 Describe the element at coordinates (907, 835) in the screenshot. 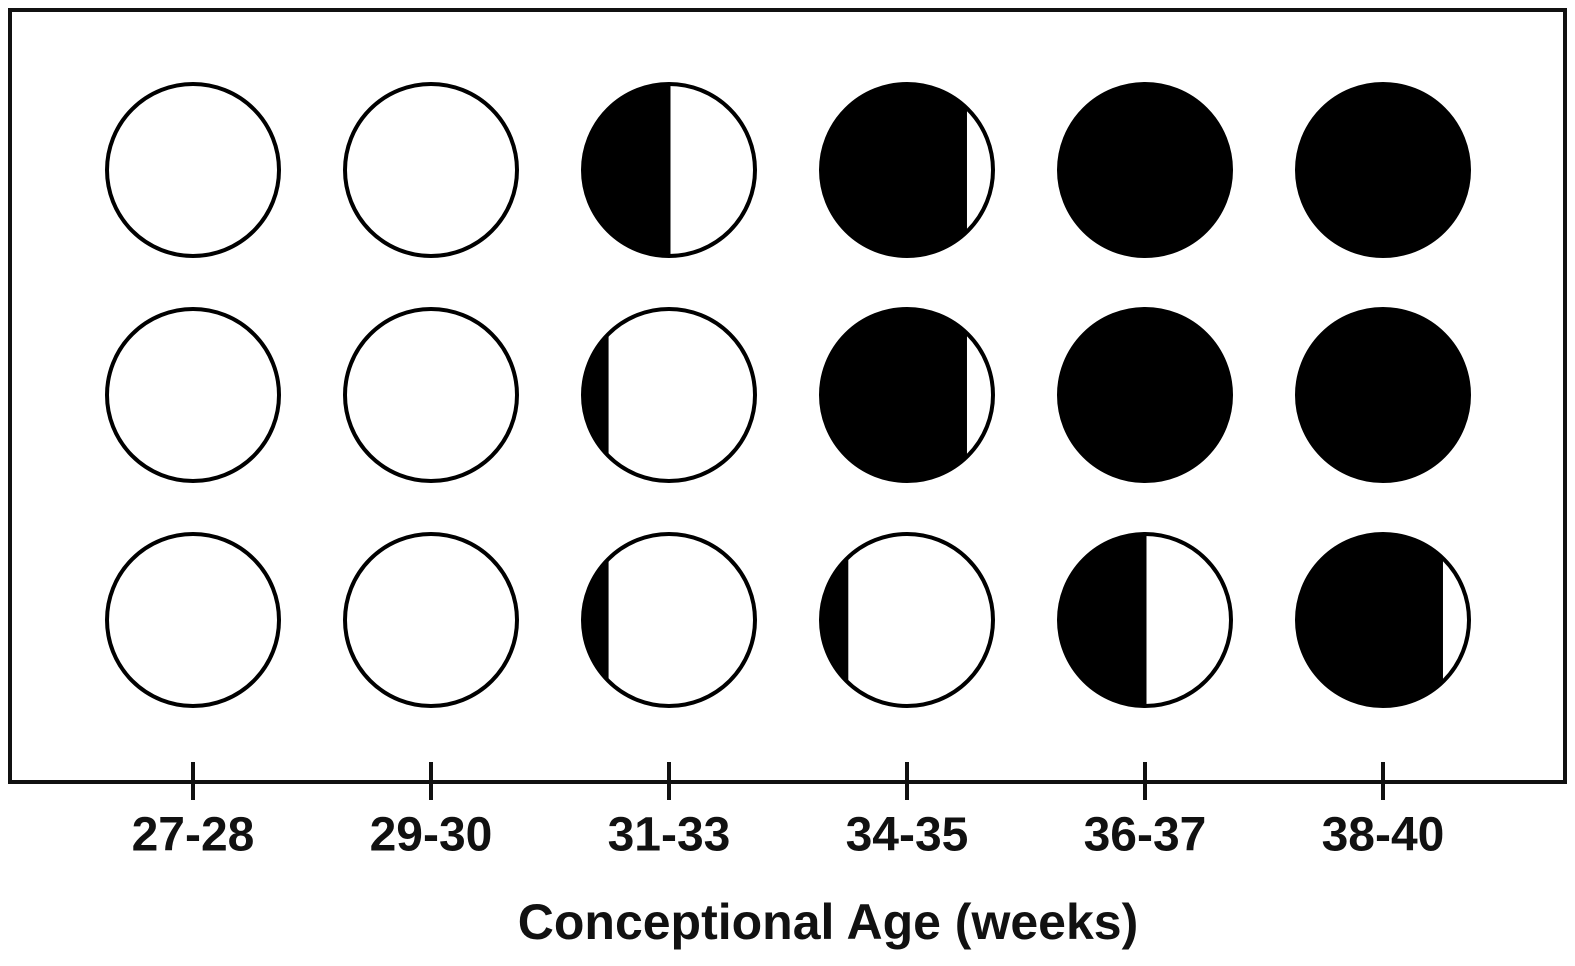

I see `x-tick-label: 34-35` at that location.